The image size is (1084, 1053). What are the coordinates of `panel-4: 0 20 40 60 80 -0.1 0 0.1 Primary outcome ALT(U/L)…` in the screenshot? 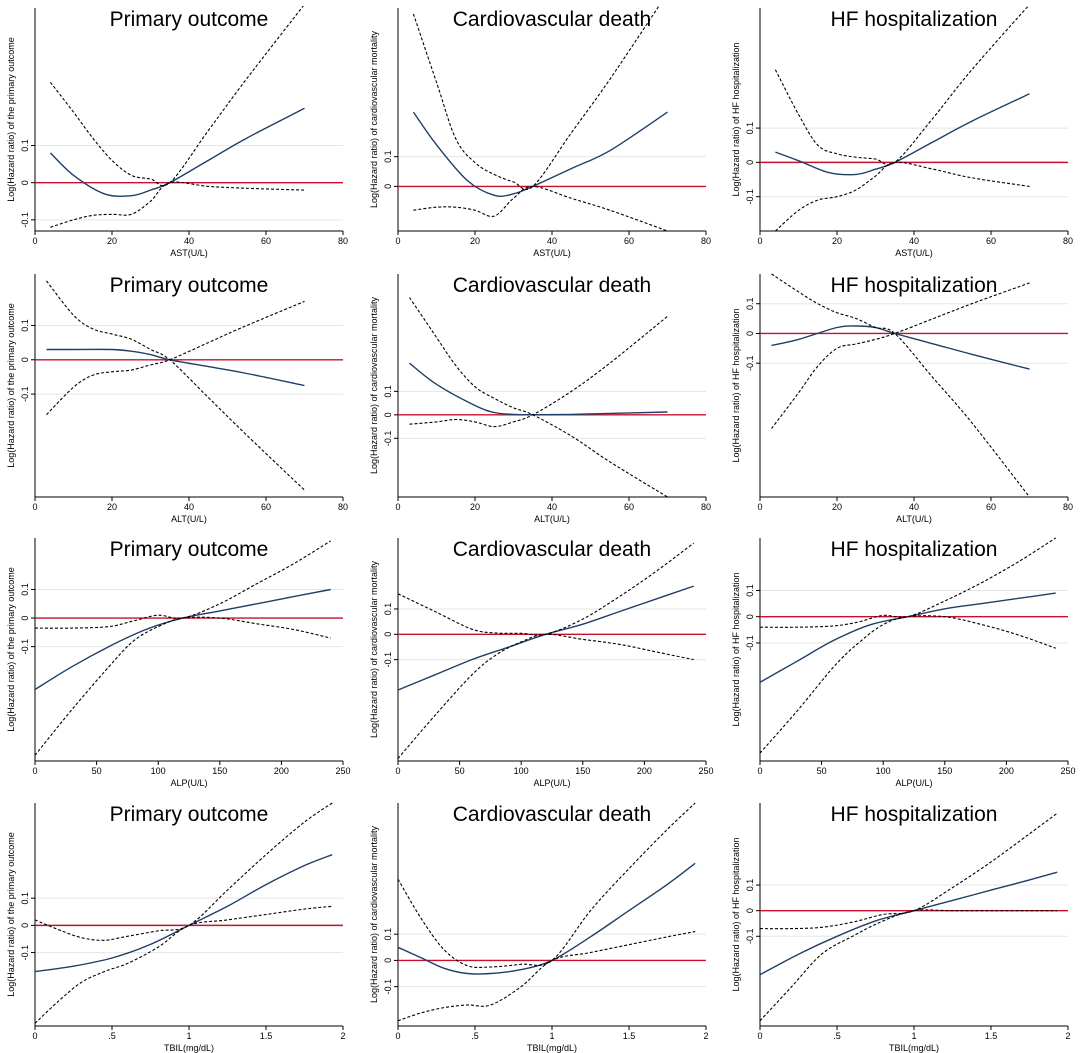 It's located at (177, 399).